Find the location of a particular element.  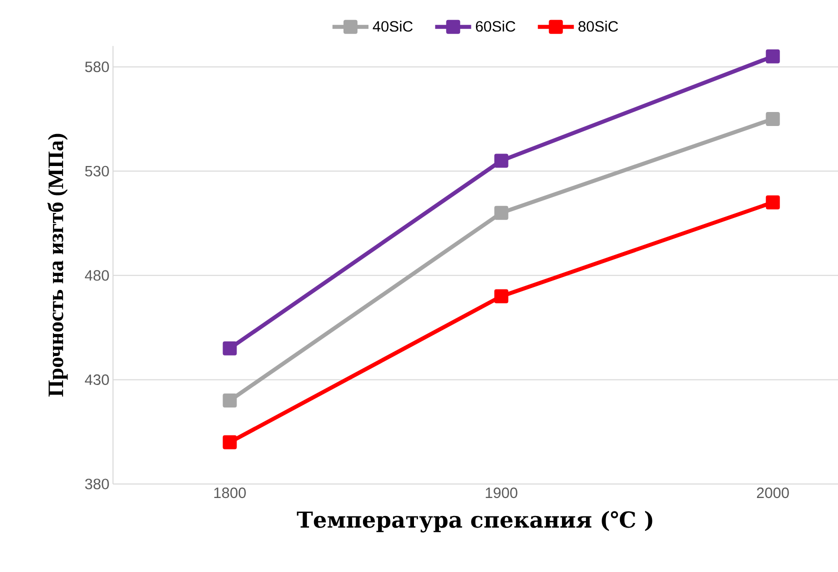

y-tick-label: 430 is located at coordinates (96, 379).